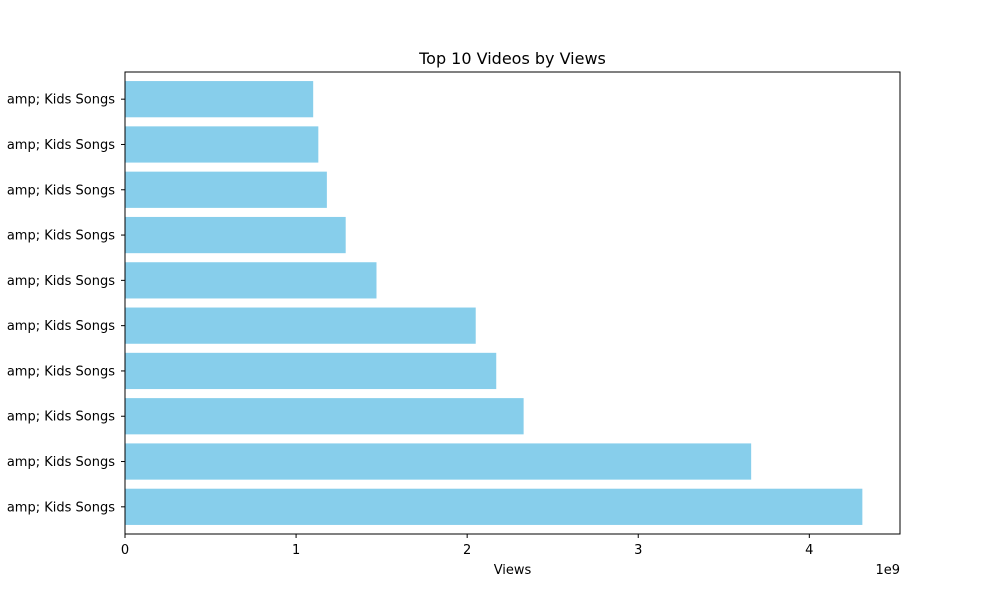  Describe the element at coordinates (809, 550) in the screenshot. I see `x-tick-label: 4` at that location.